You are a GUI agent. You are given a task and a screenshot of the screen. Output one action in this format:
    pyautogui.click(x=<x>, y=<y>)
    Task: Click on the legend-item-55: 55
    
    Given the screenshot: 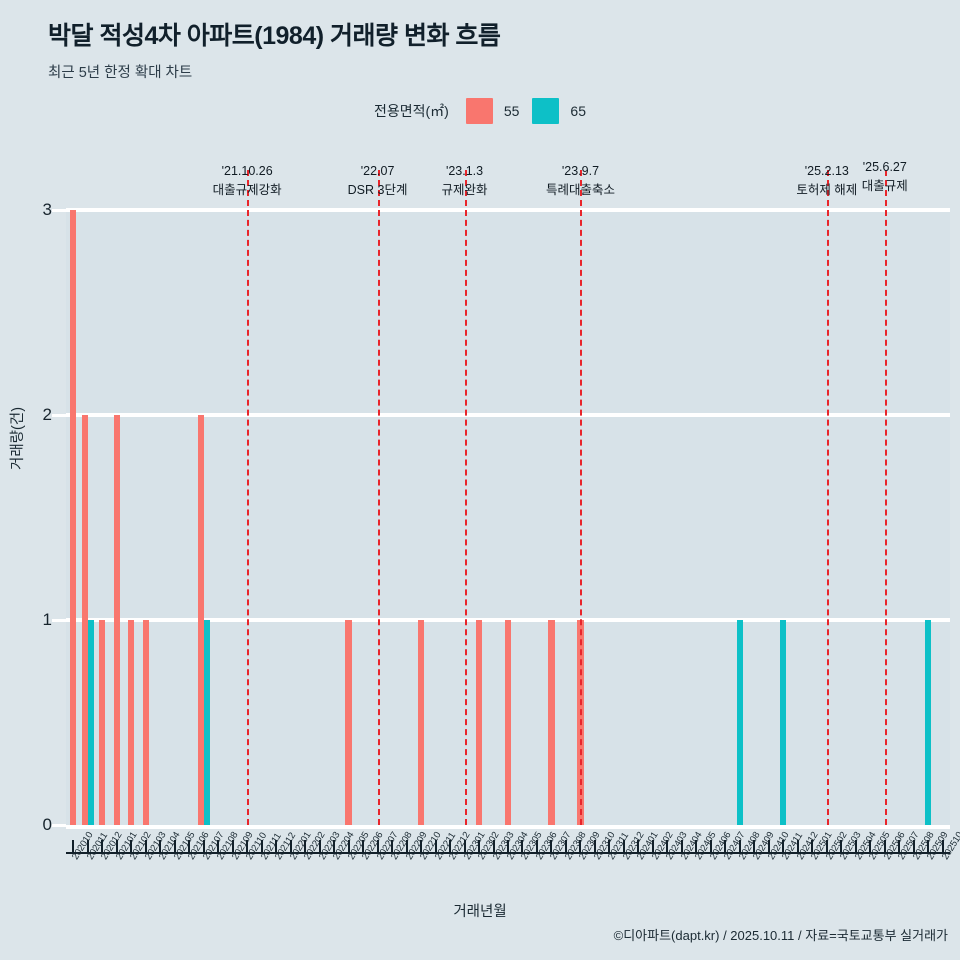 What is the action you would take?
    pyautogui.click(x=492, y=111)
    